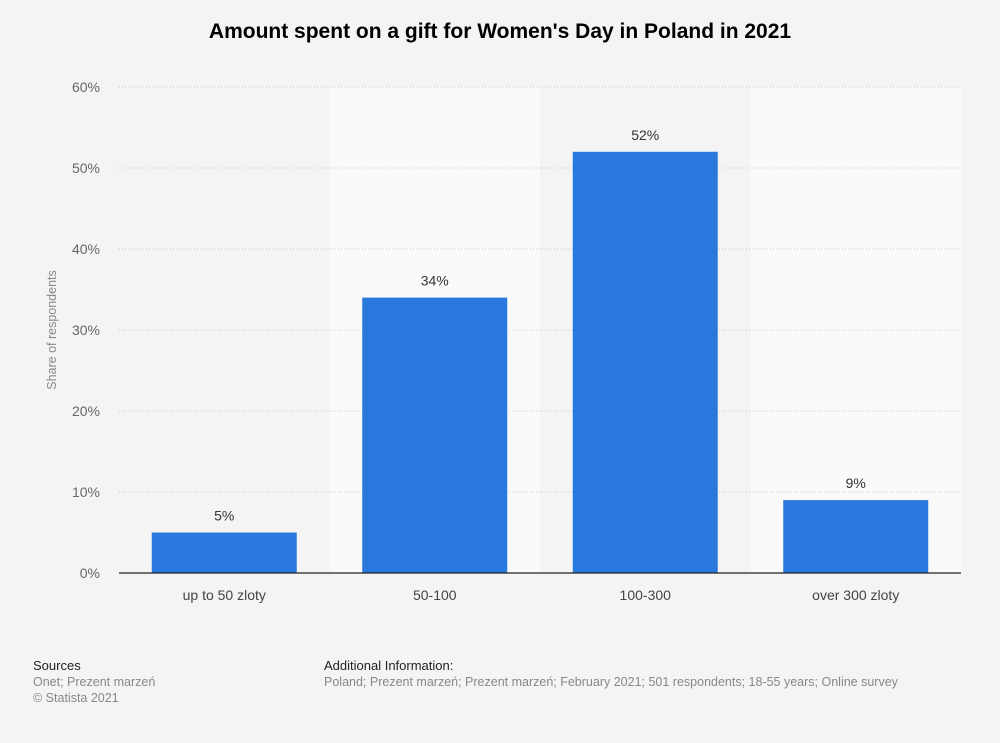 The image size is (1000, 743). What do you see at coordinates (86, 249) in the screenshot?
I see `y-tick-label: 40%` at bounding box center [86, 249].